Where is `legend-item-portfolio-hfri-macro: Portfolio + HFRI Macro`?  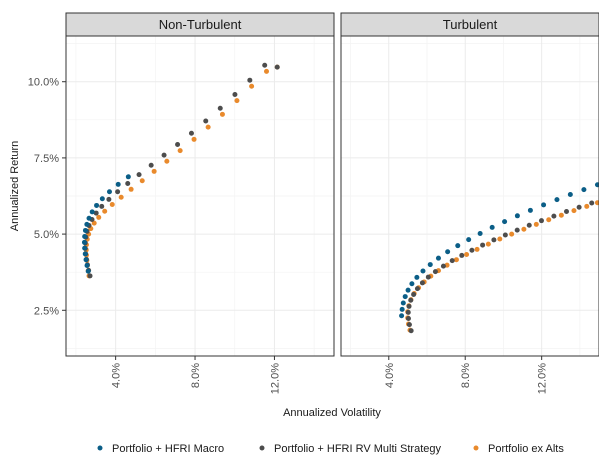
legend-item-portfolio-hfri-macro: Portfolio + HFRI Macro is located at coordinates (160, 449).